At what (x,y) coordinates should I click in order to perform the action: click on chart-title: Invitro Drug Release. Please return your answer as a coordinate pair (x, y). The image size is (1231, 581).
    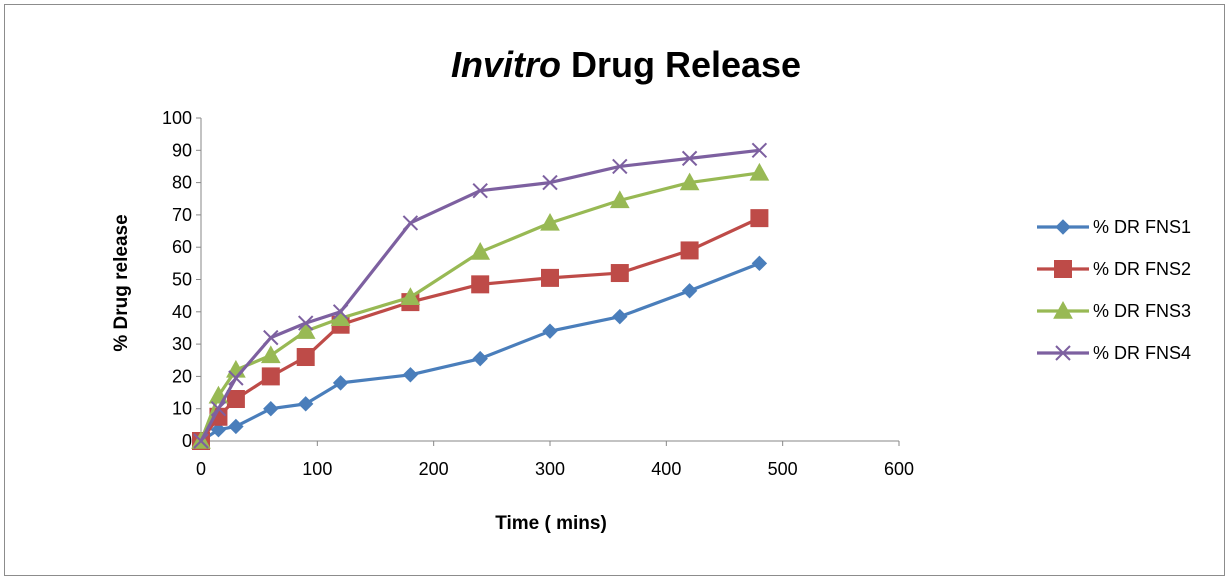
    Looking at the image, I should click on (626, 64).